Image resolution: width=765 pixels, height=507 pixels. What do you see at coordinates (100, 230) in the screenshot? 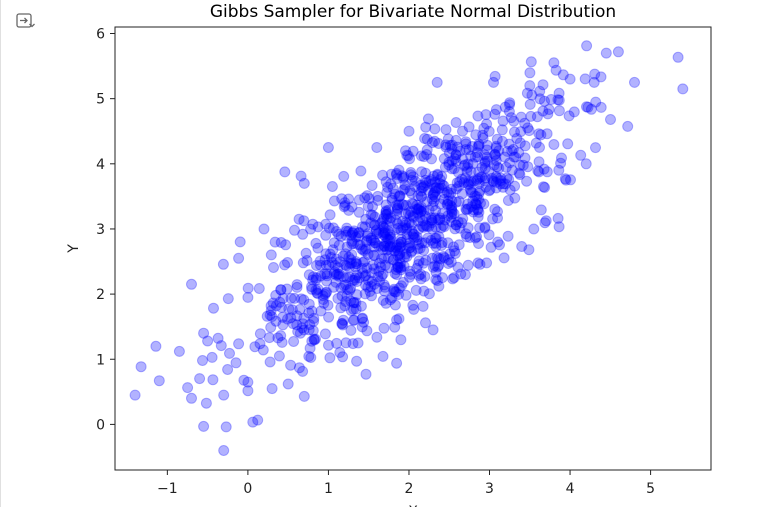
I see `y-tick-label: 3` at bounding box center [100, 230].